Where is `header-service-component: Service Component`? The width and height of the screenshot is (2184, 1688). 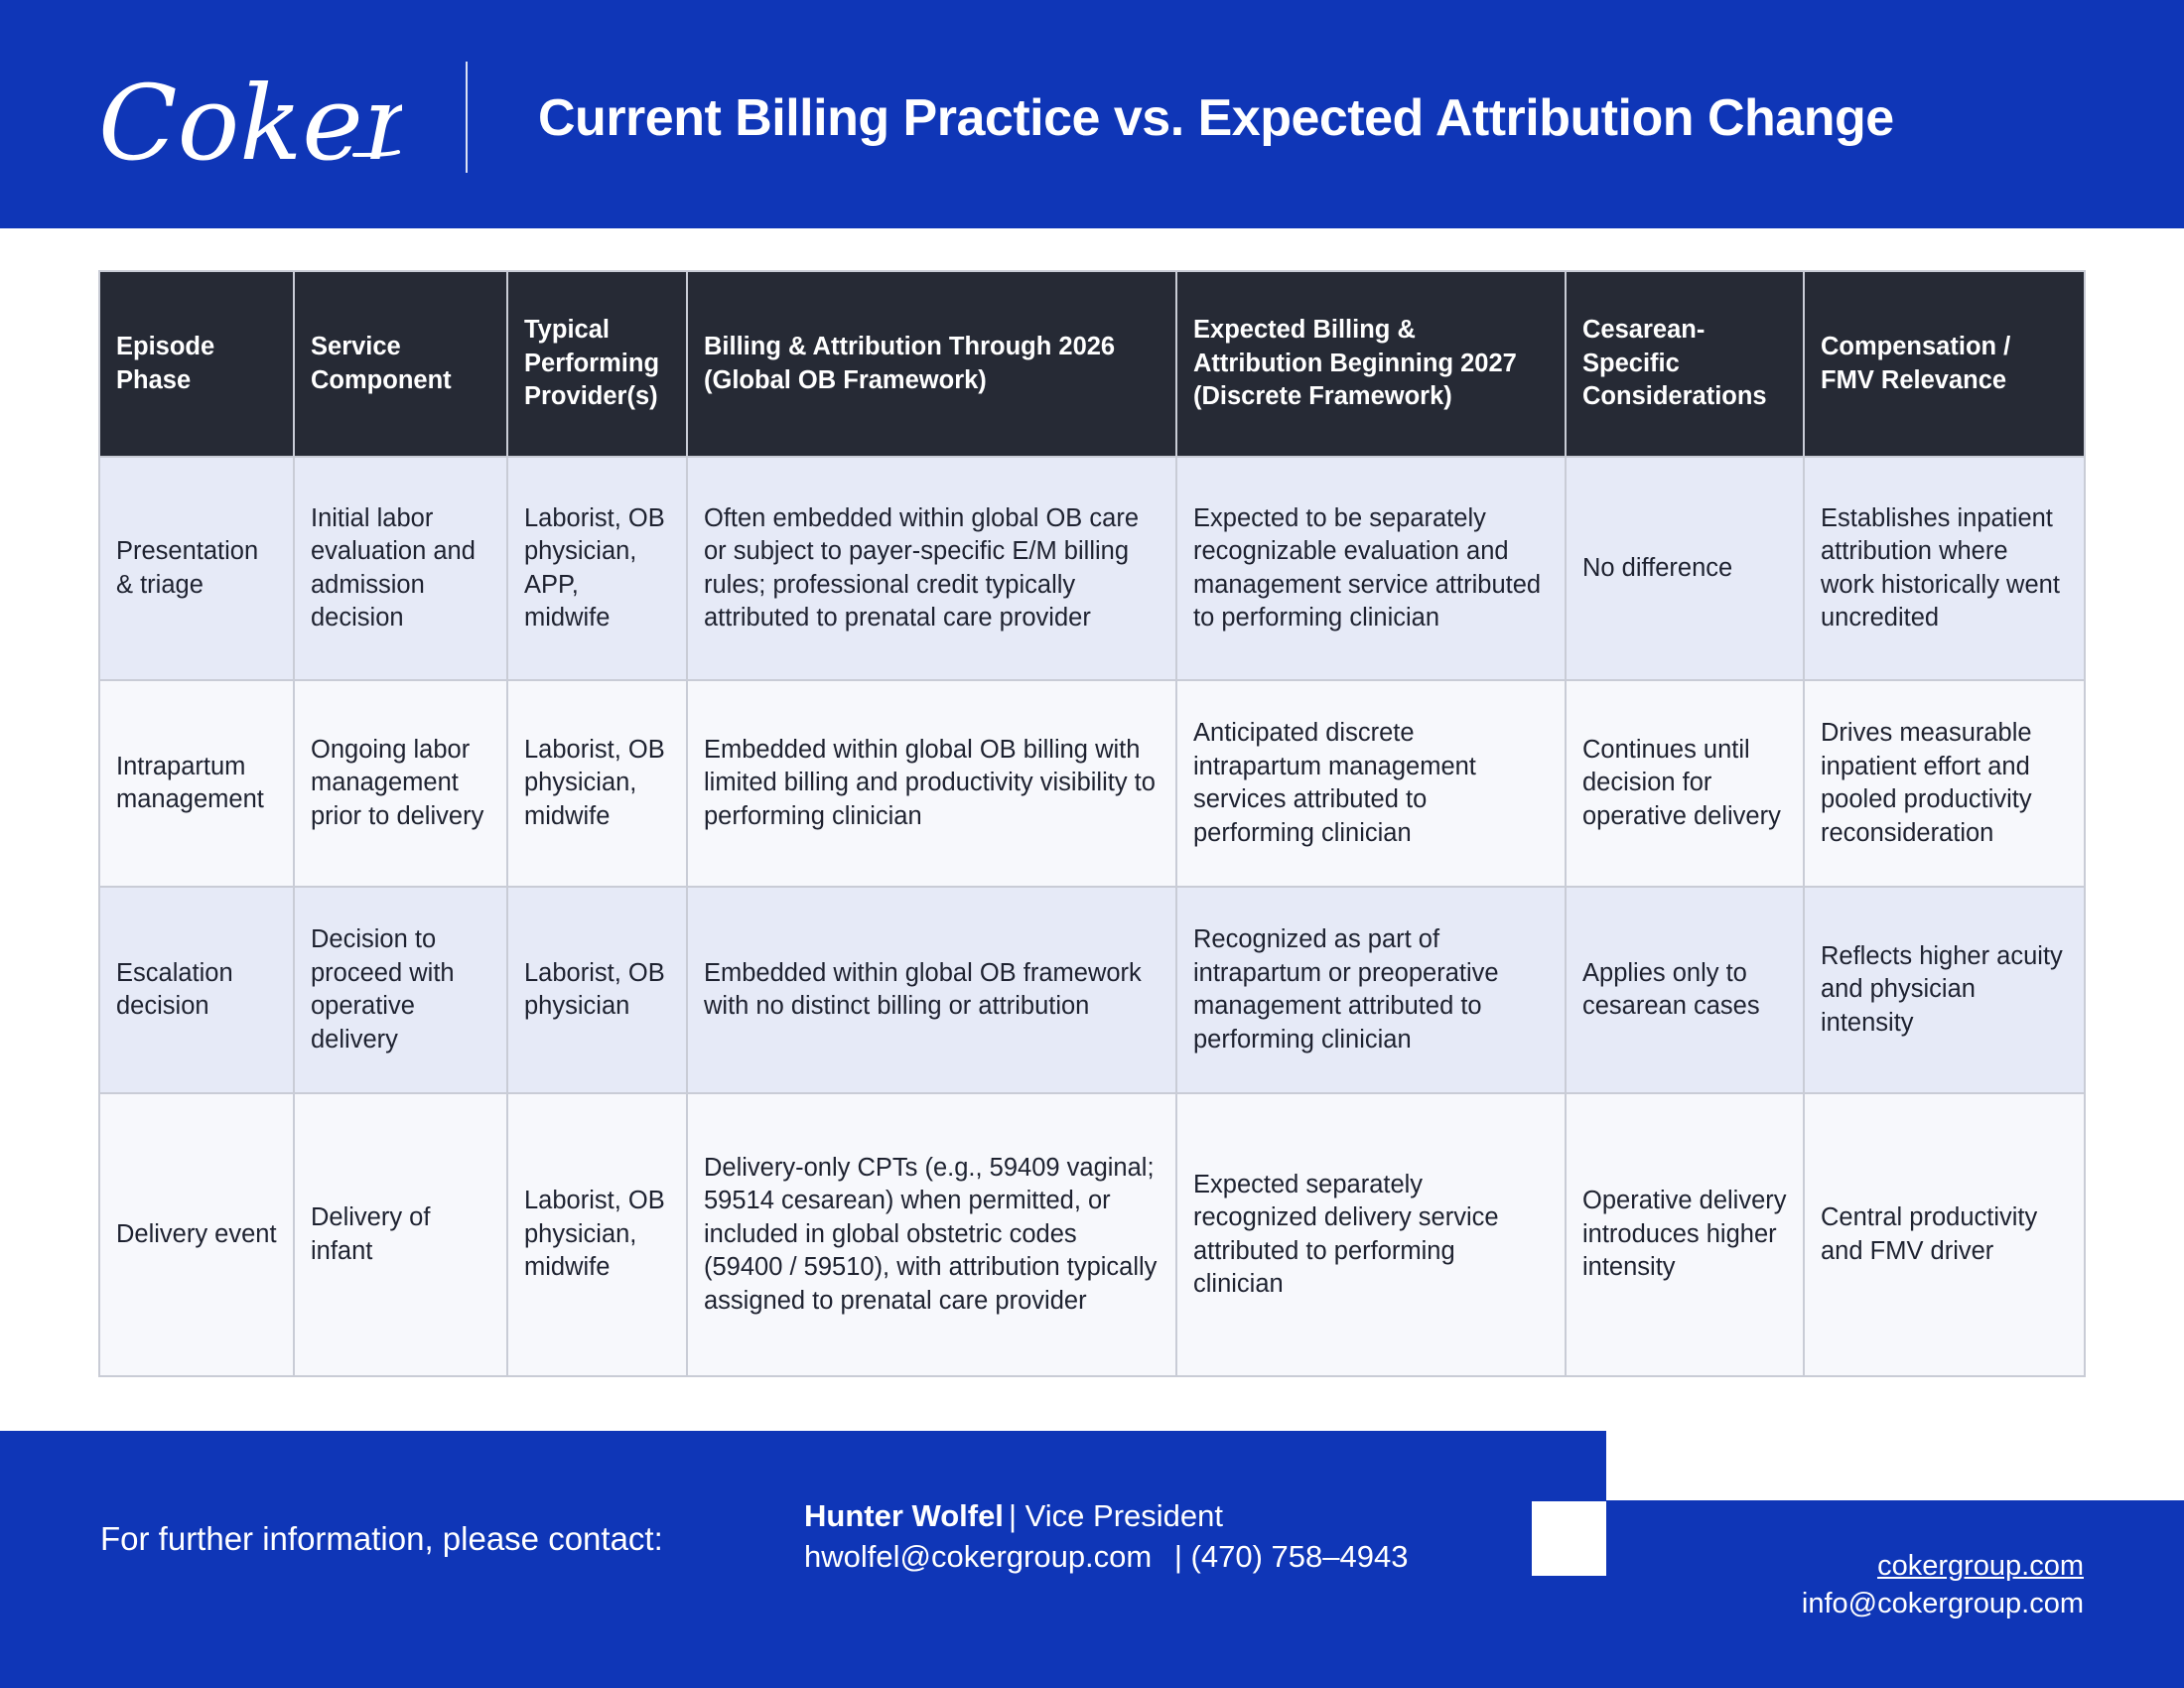 header-service-component: Service Component is located at coordinates (400, 364).